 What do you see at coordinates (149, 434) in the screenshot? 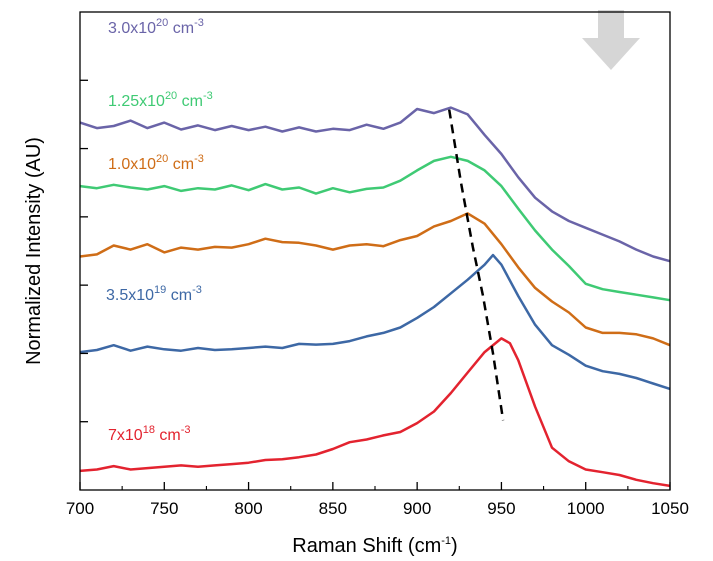
I see `series-label-4: 7x1018 cm-3` at bounding box center [149, 434].